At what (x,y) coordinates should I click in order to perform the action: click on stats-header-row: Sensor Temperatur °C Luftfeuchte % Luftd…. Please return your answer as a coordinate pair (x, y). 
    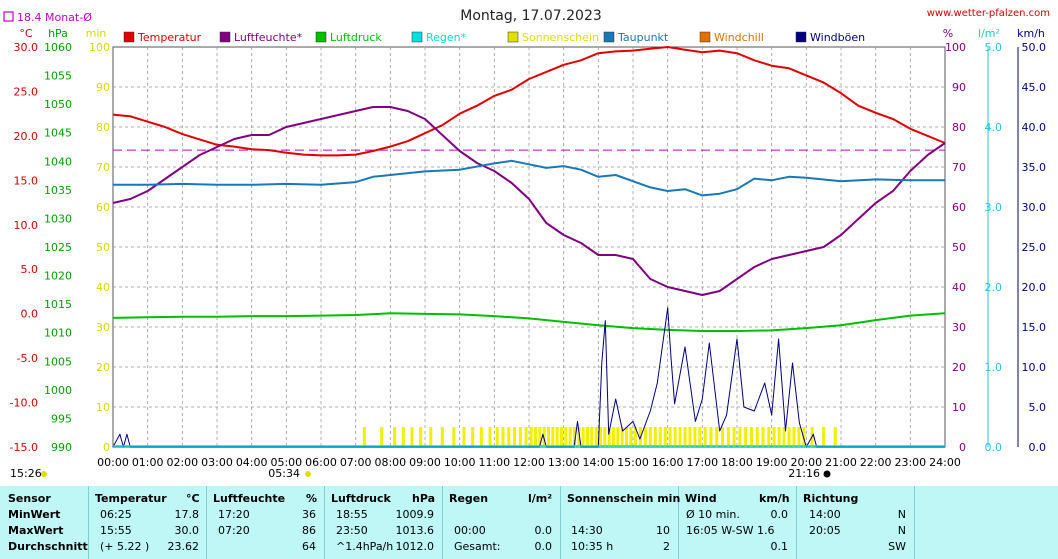
    Looking at the image, I should click on (529, 499).